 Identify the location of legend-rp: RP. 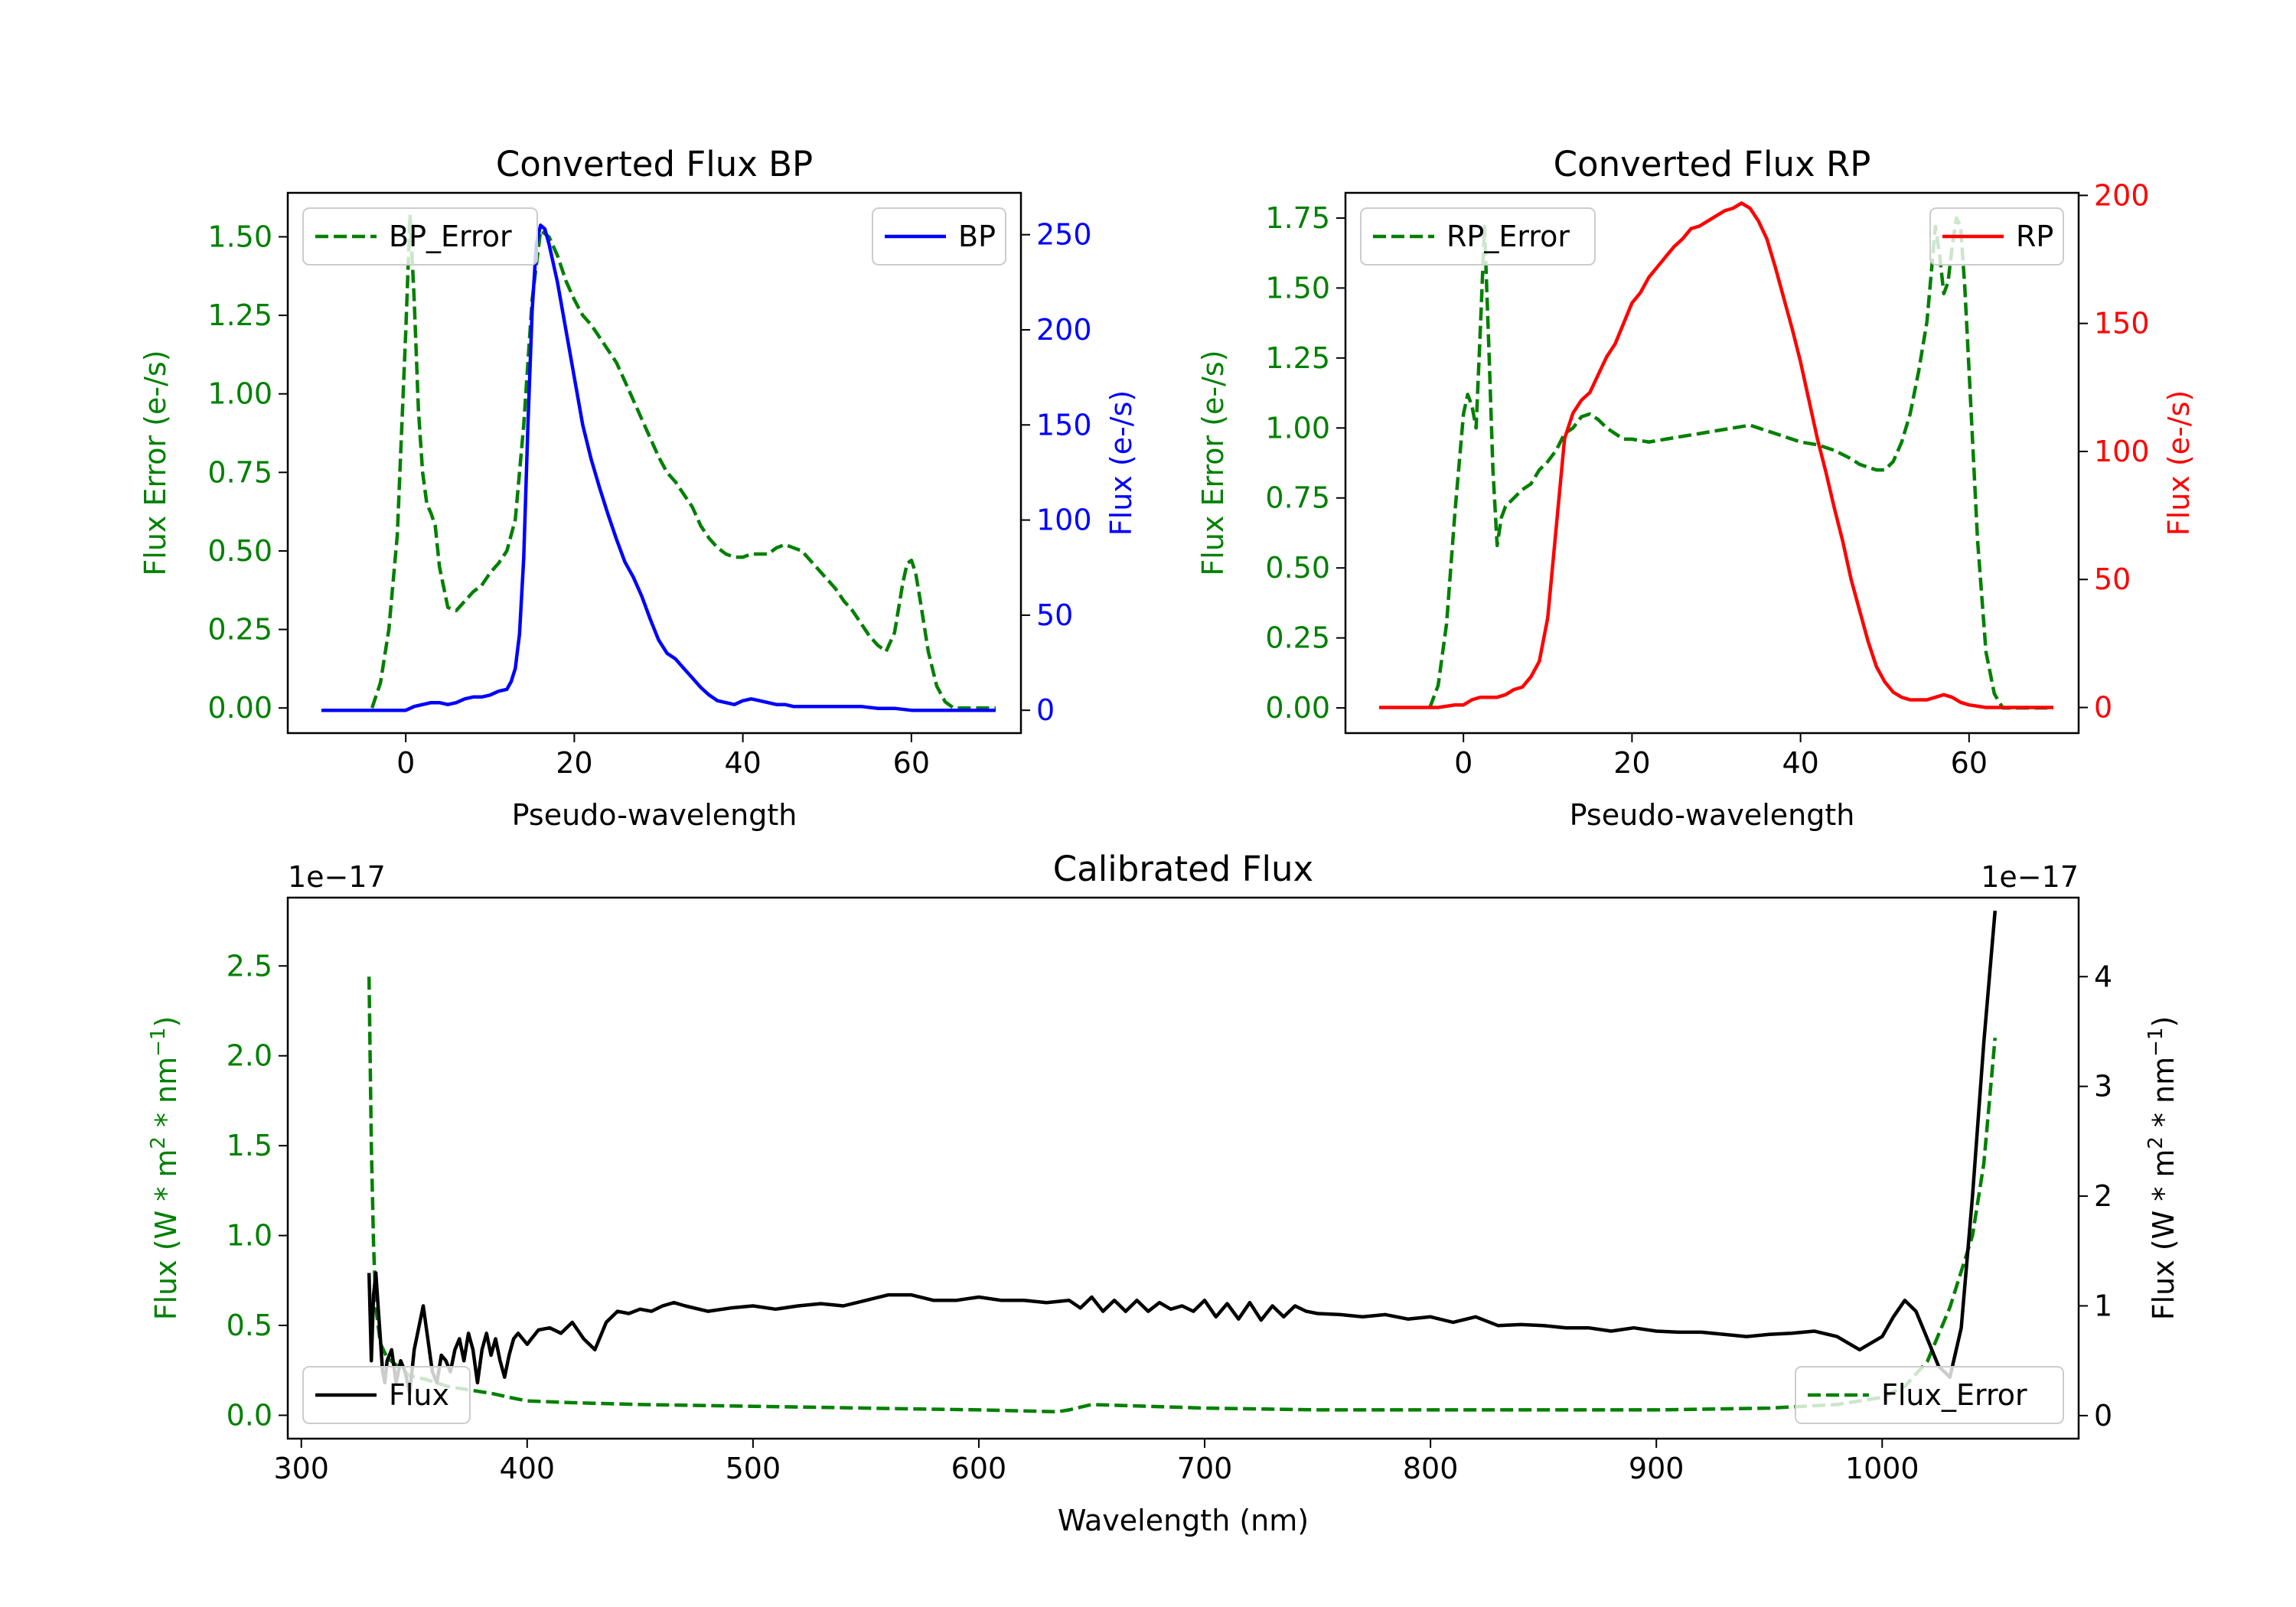
(1996, 237).